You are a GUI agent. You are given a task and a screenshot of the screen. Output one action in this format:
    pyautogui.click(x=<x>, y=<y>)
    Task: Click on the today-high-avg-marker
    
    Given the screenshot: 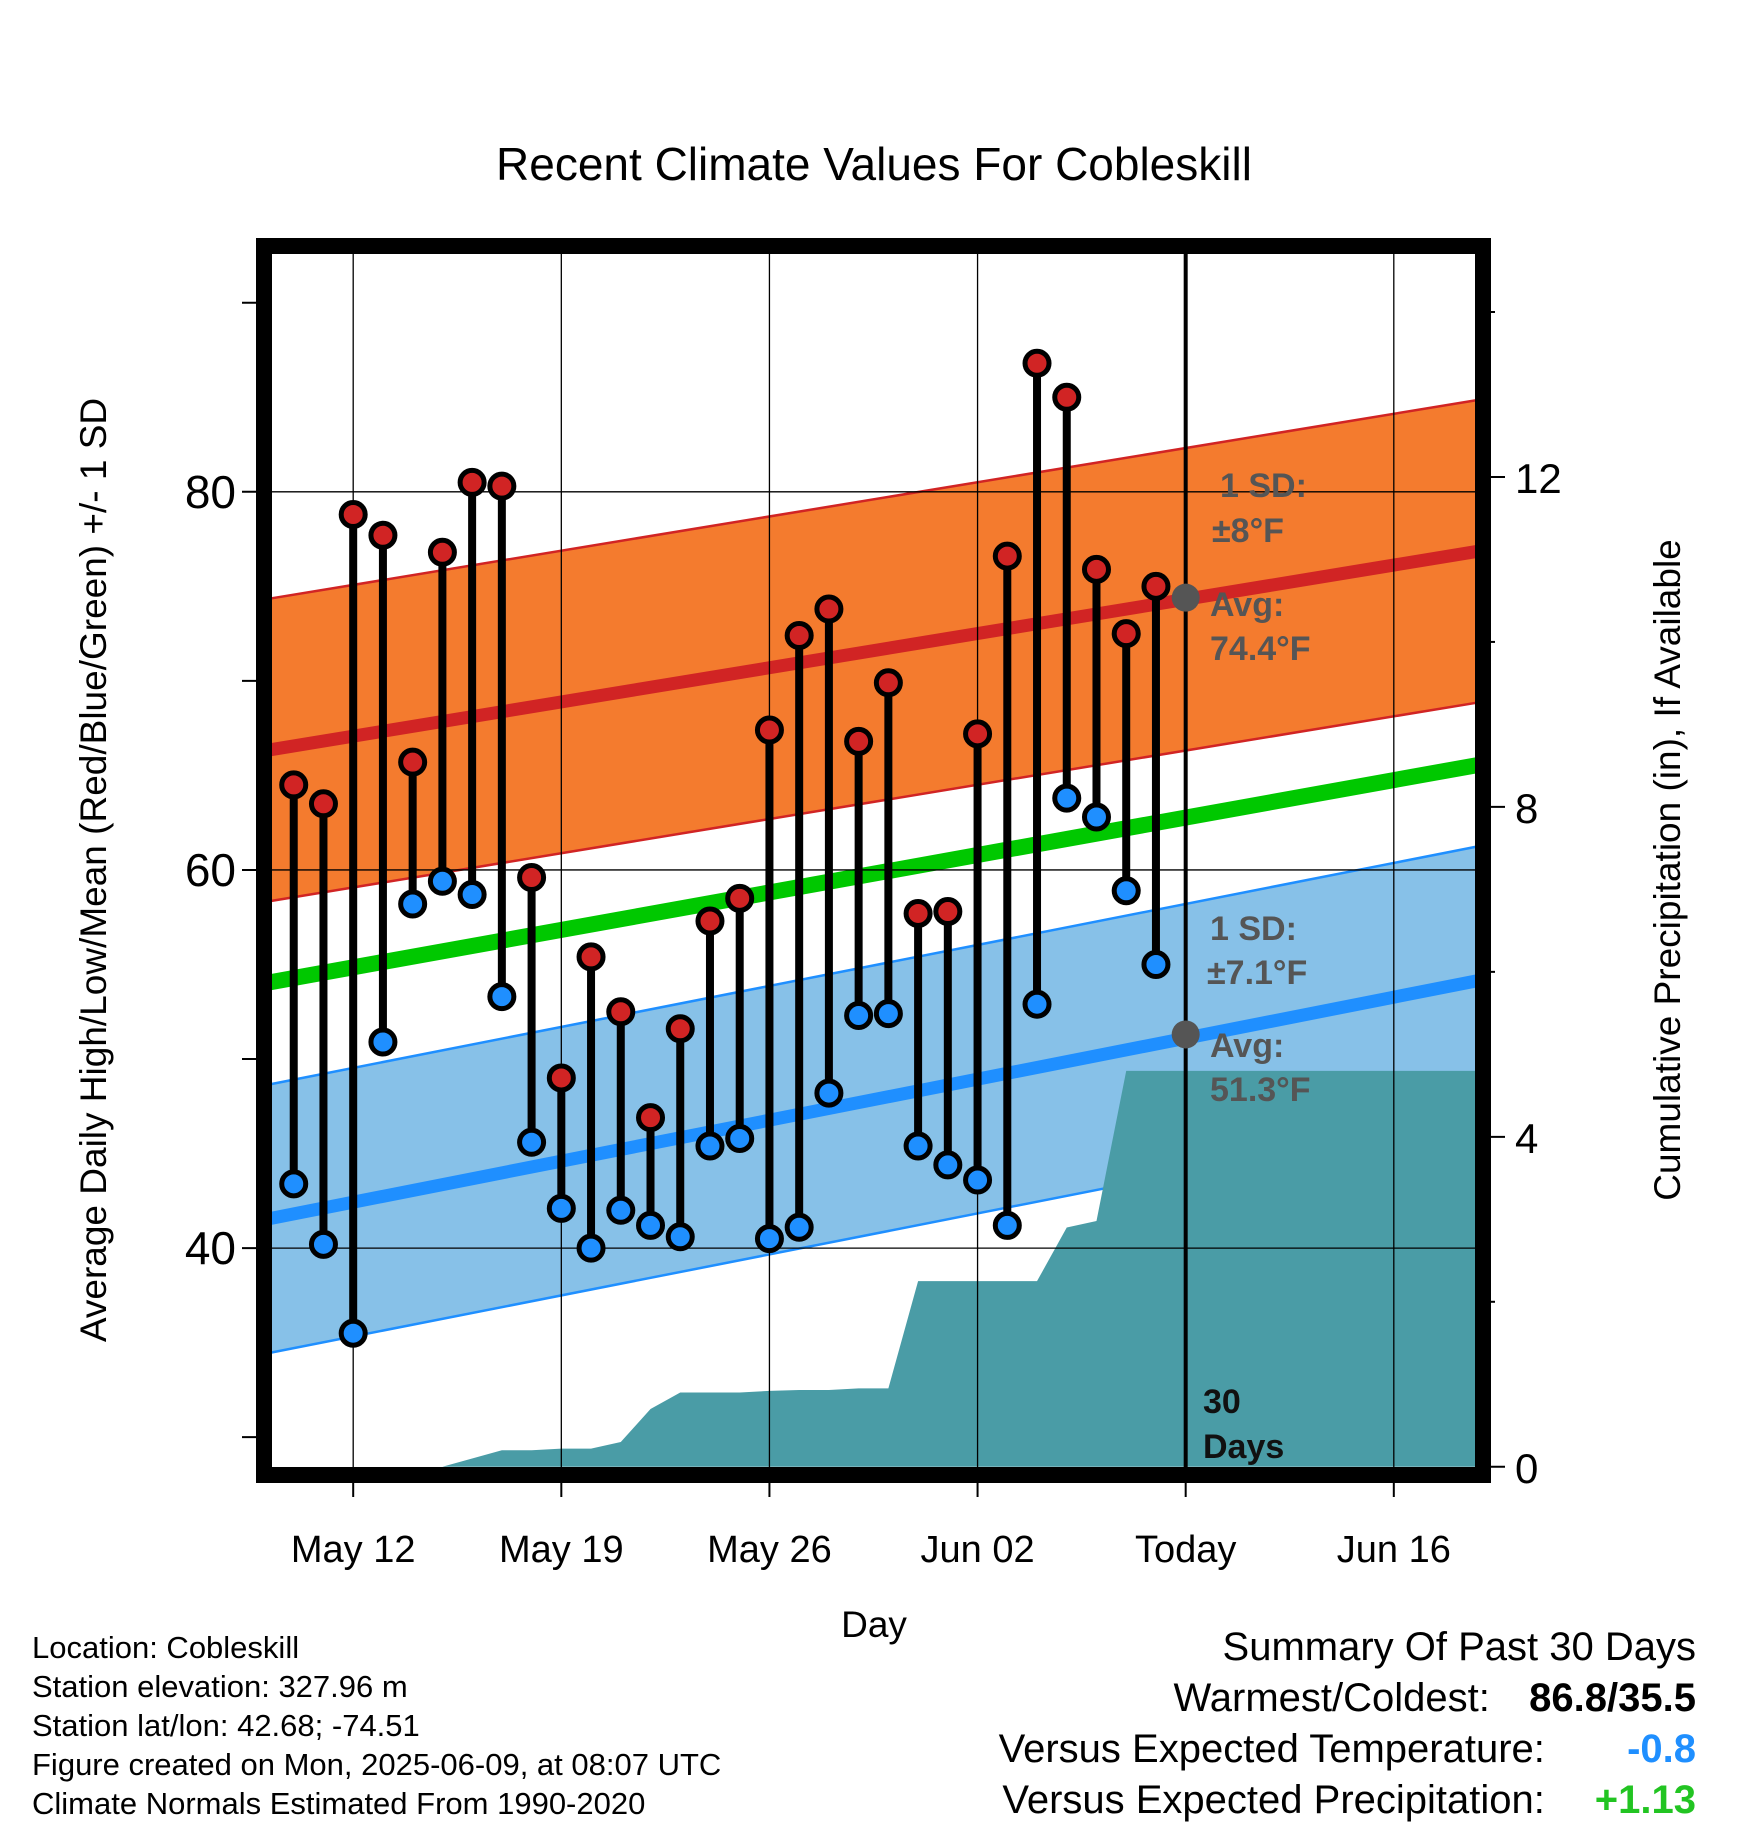 What is the action you would take?
    pyautogui.click(x=1185, y=597)
    